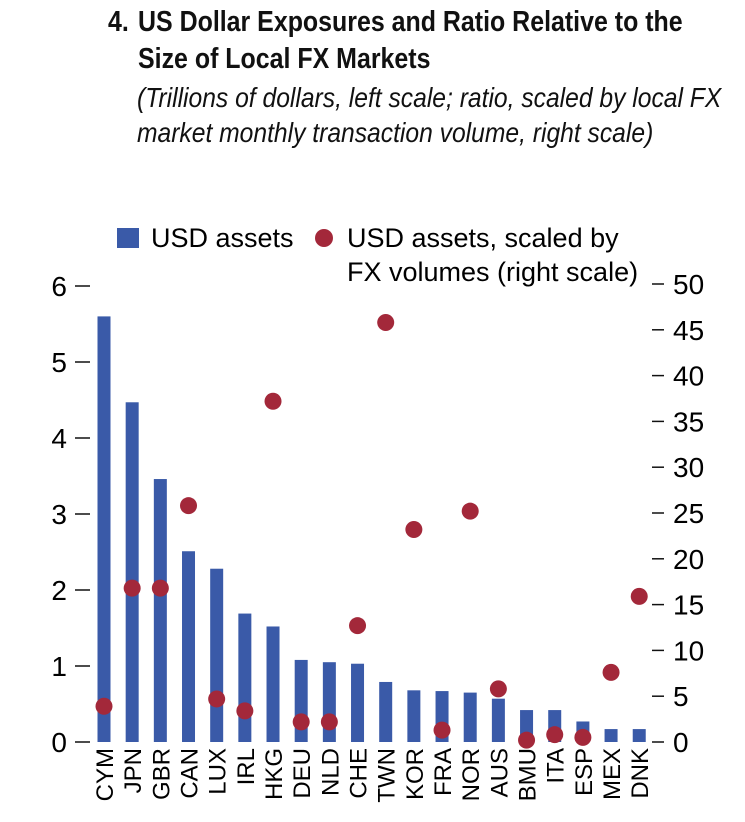 Image resolution: width=745 pixels, height=822 pixels. Describe the element at coordinates (274, 774) in the screenshot. I see `x-label-hkg: HKG` at that location.